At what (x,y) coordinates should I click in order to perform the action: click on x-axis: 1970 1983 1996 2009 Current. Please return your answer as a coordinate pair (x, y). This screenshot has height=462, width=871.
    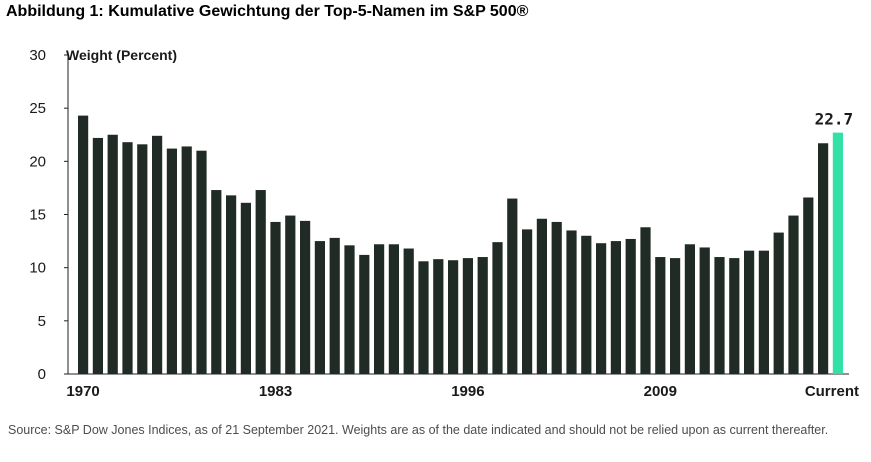
    Looking at the image, I should click on (462, 391).